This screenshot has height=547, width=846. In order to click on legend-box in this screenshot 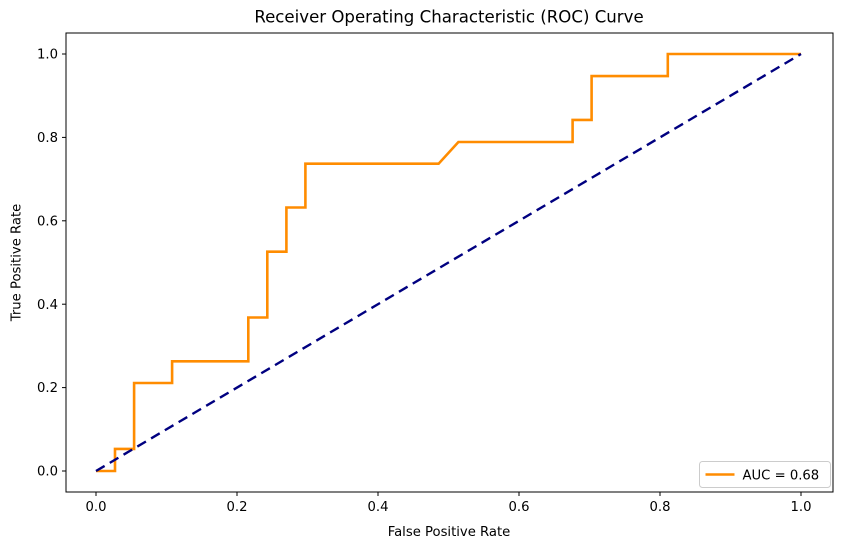, I will do `click(765, 474)`.